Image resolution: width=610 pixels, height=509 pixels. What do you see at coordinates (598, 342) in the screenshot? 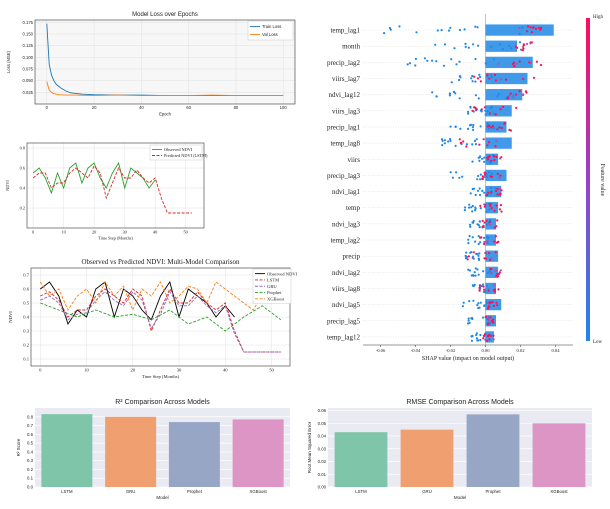
I see `colorbar-low-label: Low` at bounding box center [598, 342].